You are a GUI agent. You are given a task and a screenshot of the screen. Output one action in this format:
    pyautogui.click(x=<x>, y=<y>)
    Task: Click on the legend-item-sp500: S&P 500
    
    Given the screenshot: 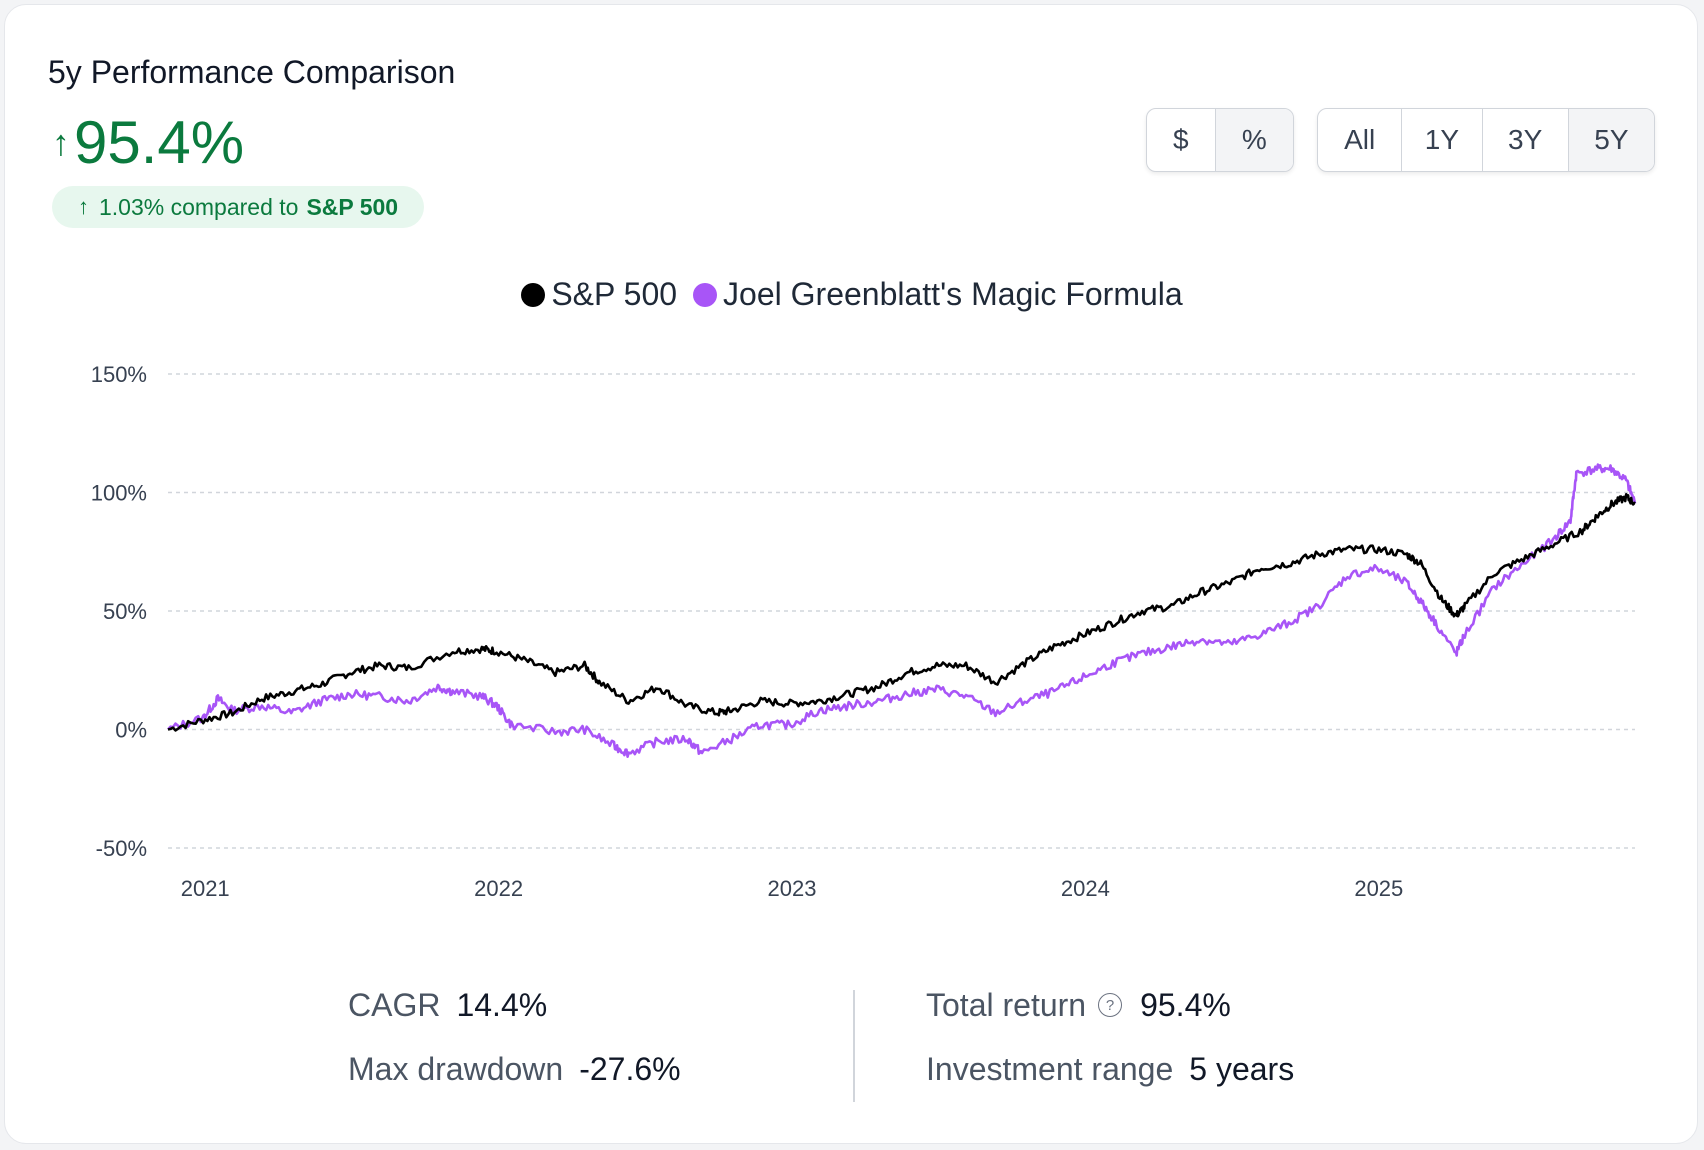 What is the action you would take?
    pyautogui.click(x=599, y=294)
    